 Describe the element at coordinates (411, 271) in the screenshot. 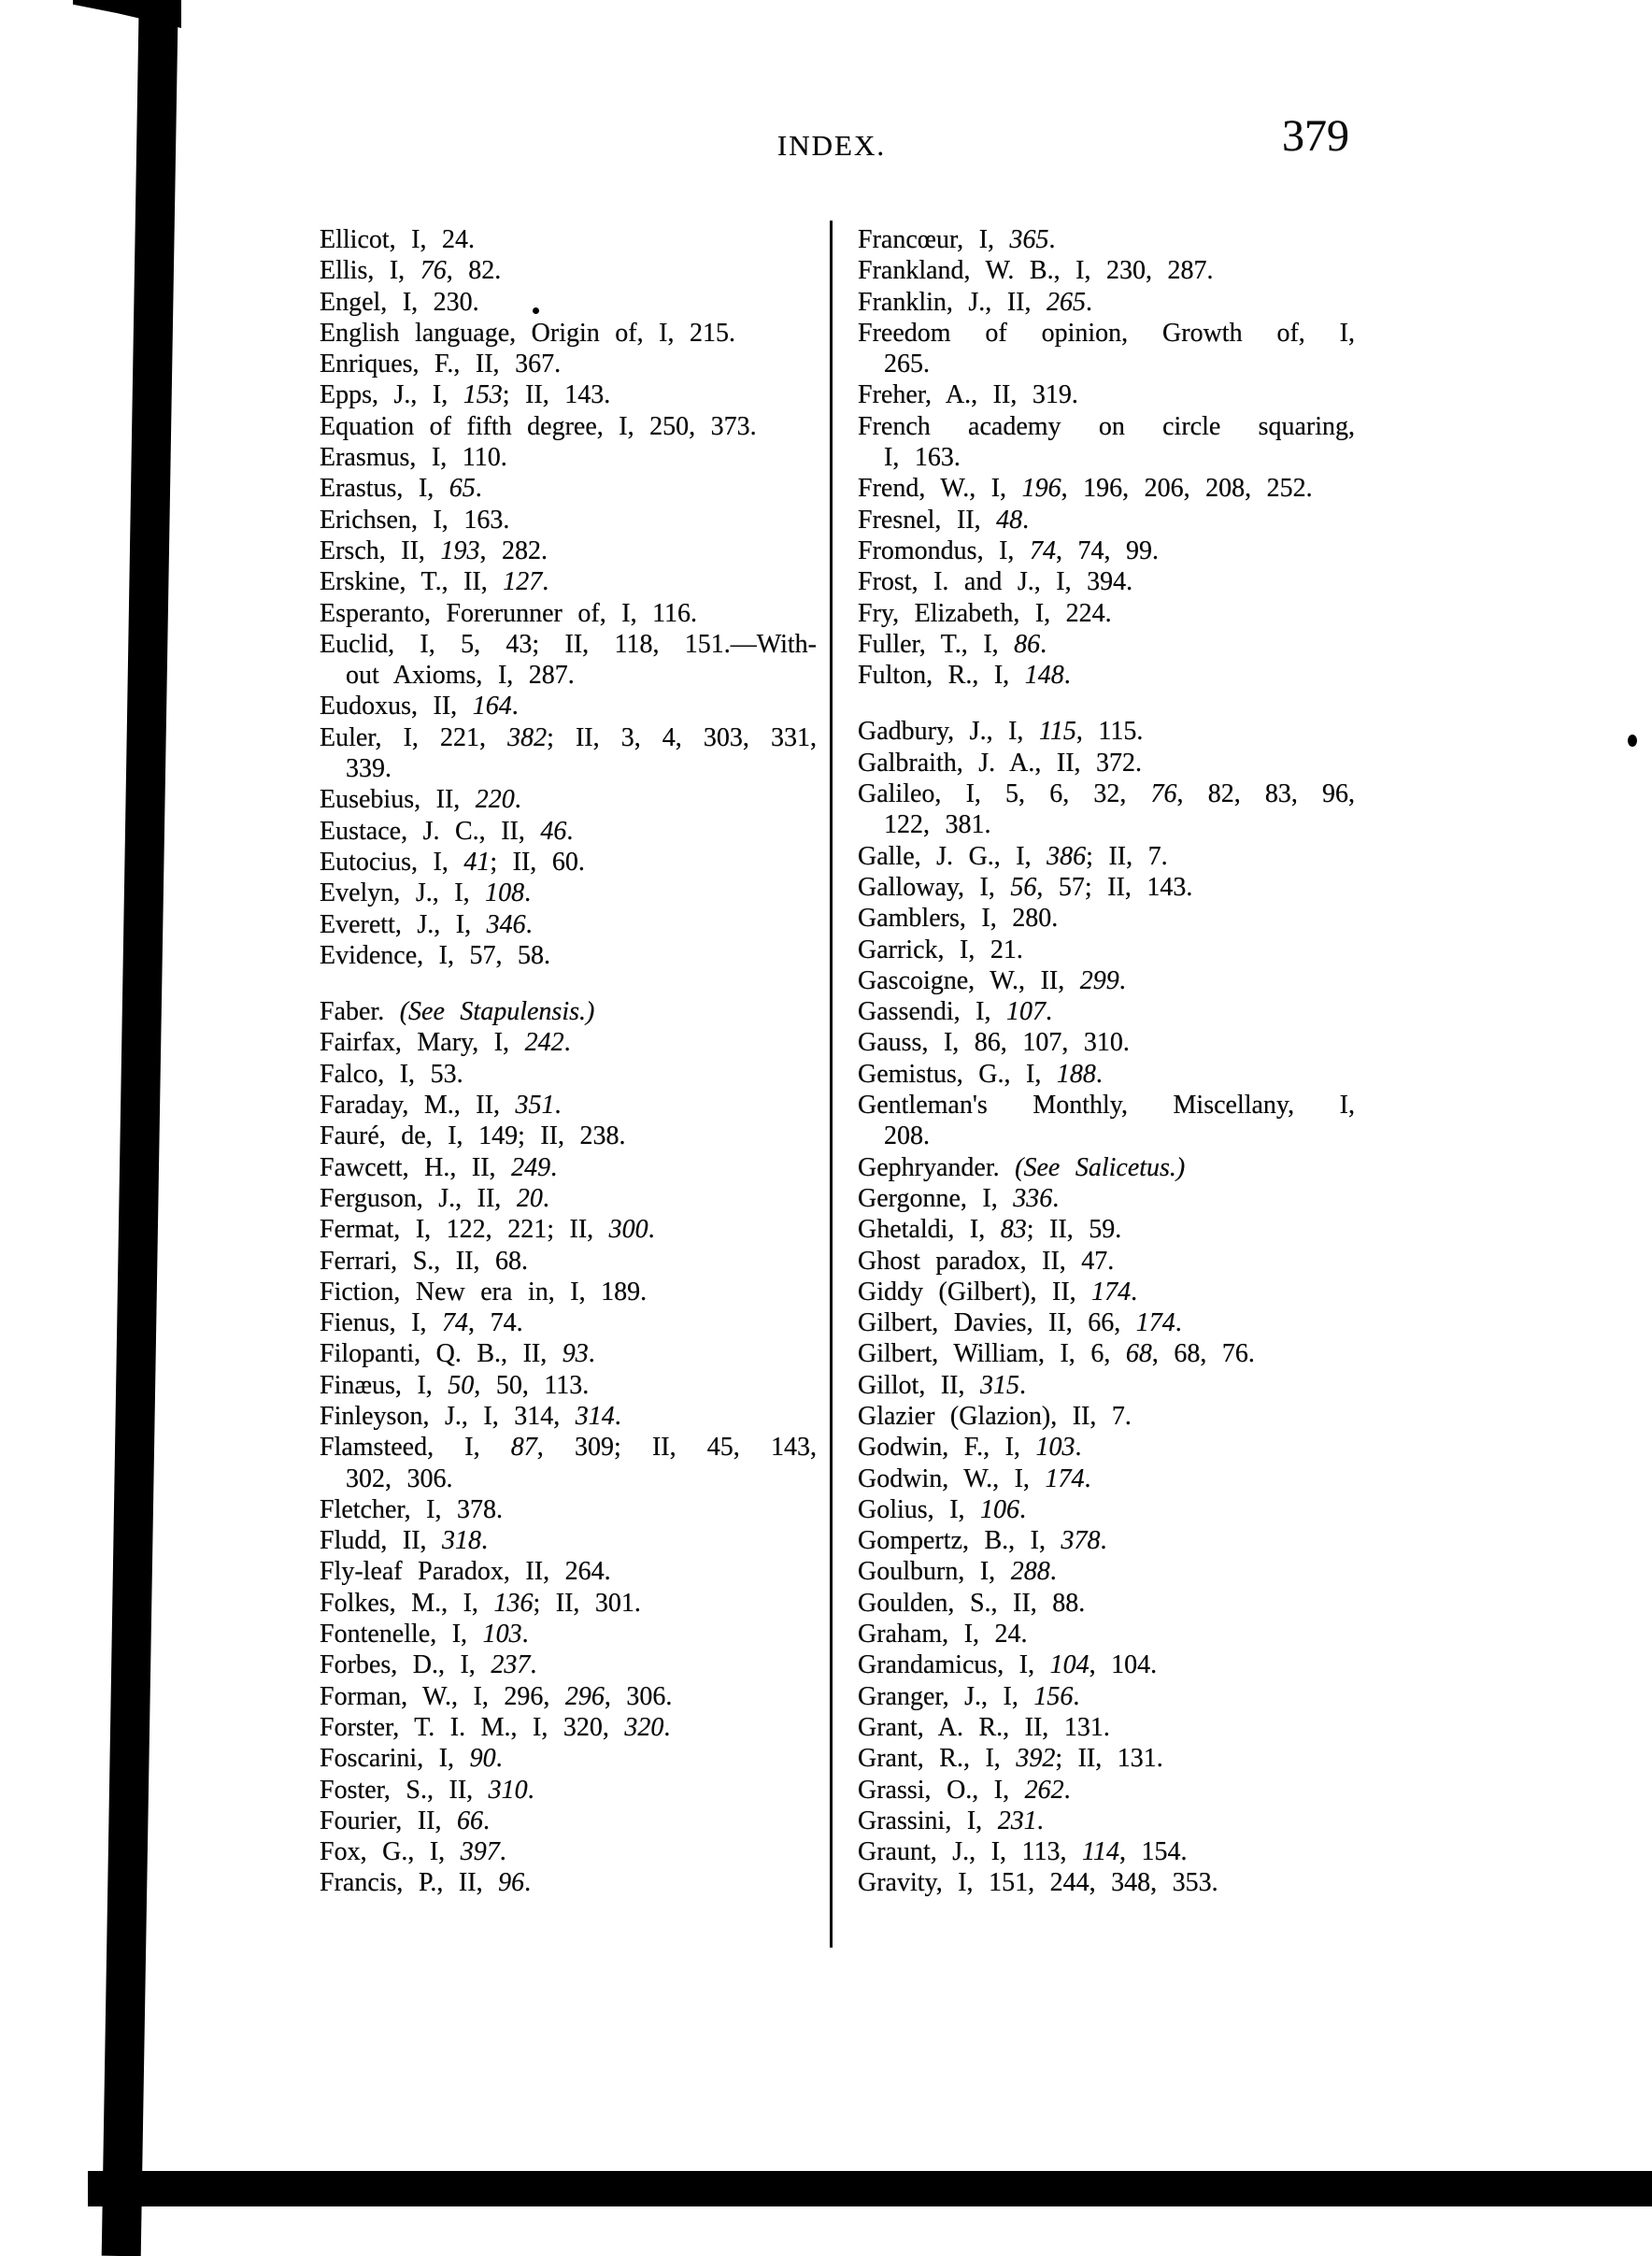

I see `index-entry: Ellis, I, 76, 82.` at that location.